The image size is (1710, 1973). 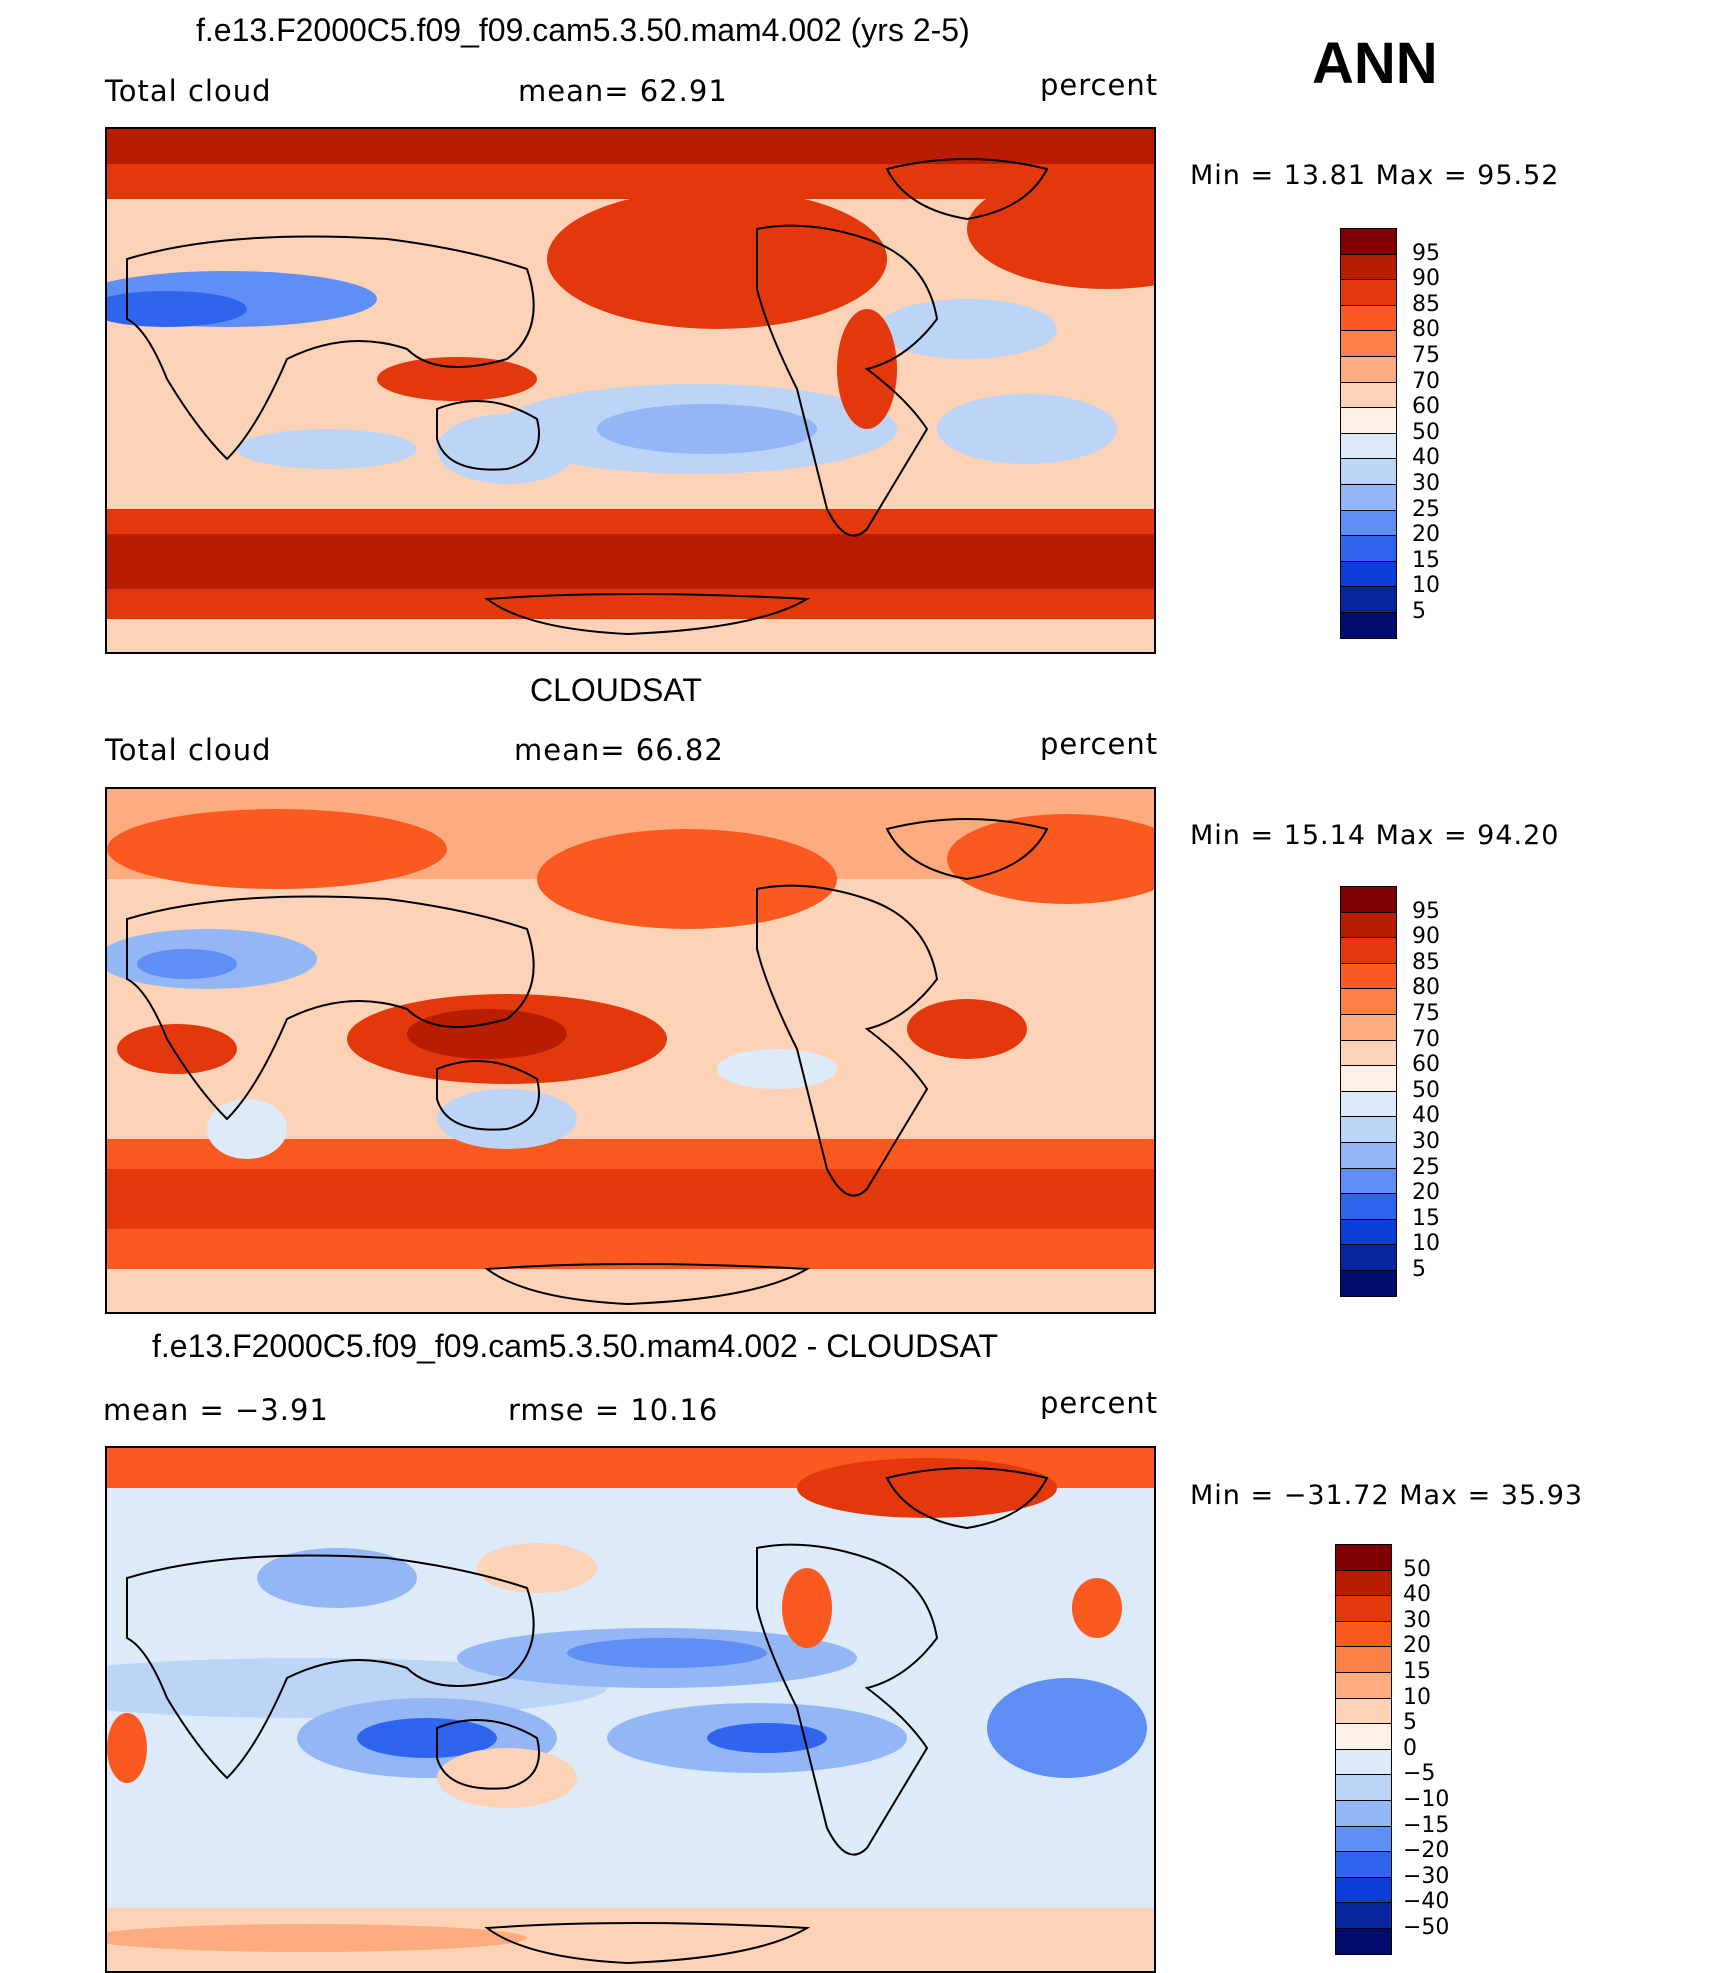 I want to click on colorbar-label: −10, so click(x=1426, y=1799).